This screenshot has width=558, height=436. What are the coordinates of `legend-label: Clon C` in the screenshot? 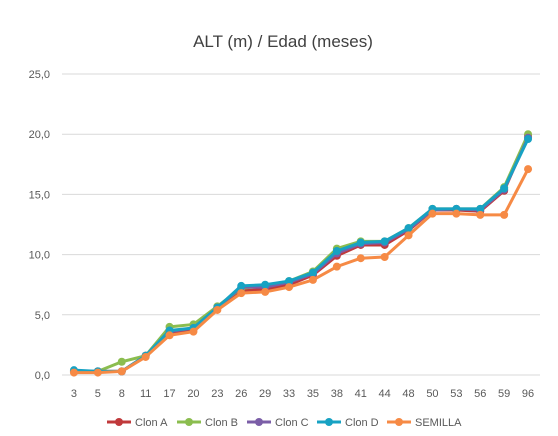 It's located at (292, 423).